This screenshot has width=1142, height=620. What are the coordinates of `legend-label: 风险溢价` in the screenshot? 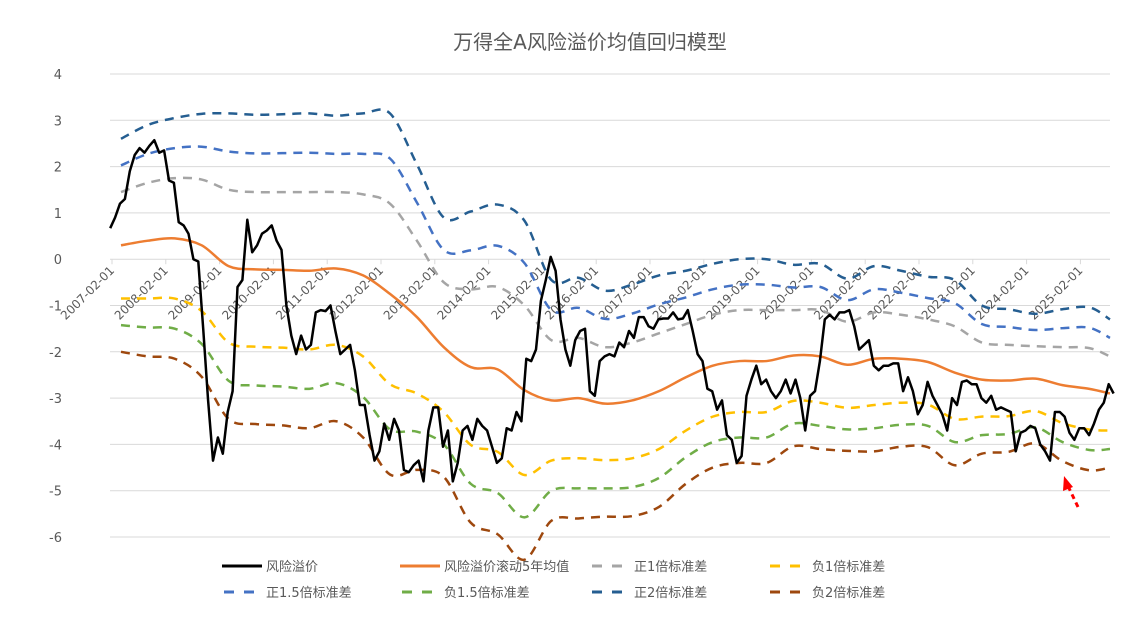 It's located at (292, 567).